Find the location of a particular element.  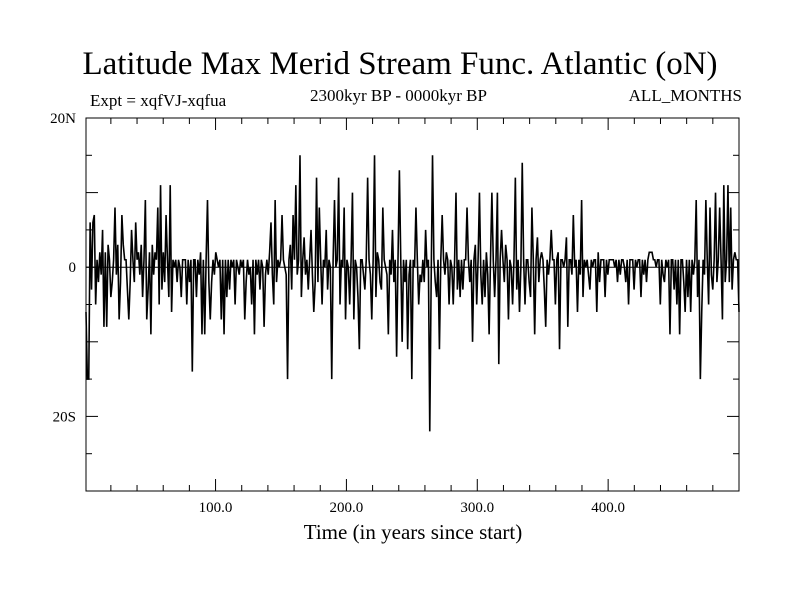

x-tick-label: 100.0 is located at coordinates (216, 508).